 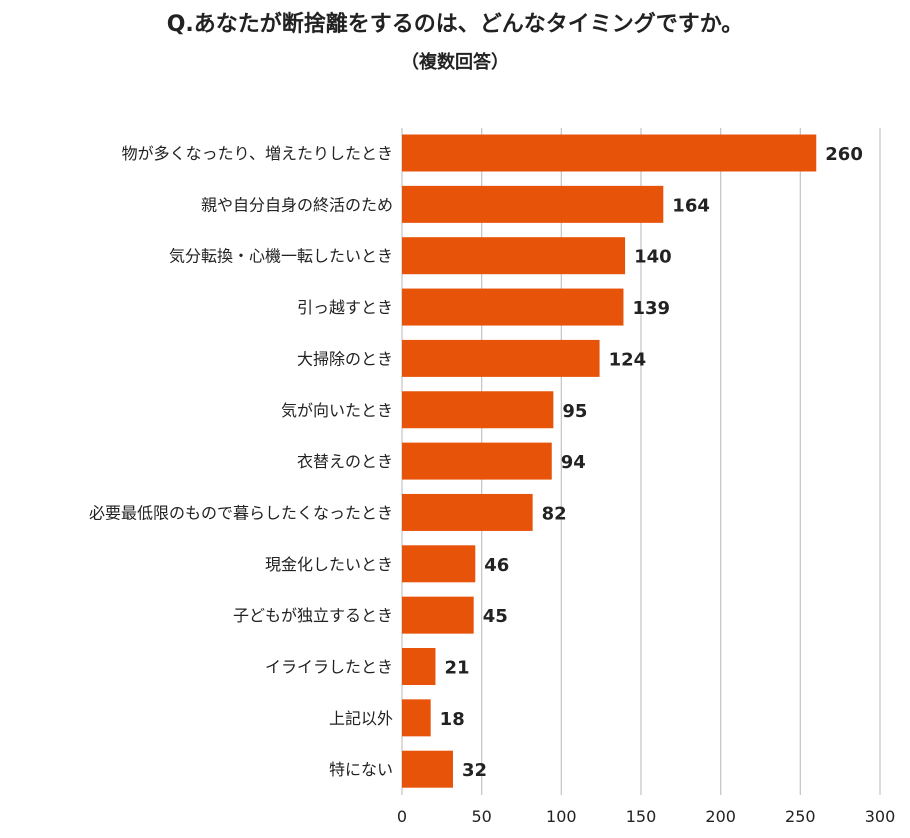 What do you see at coordinates (474, 770) in the screenshot?
I see `data-label: 32` at bounding box center [474, 770].